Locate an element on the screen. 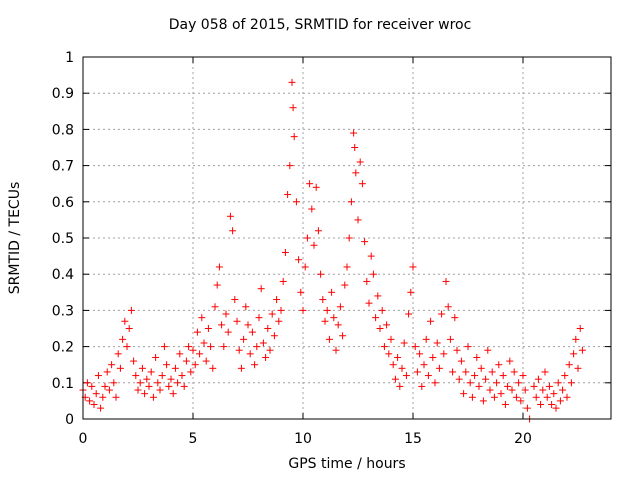  y-tick-label: 0.9 is located at coordinates (63, 94).